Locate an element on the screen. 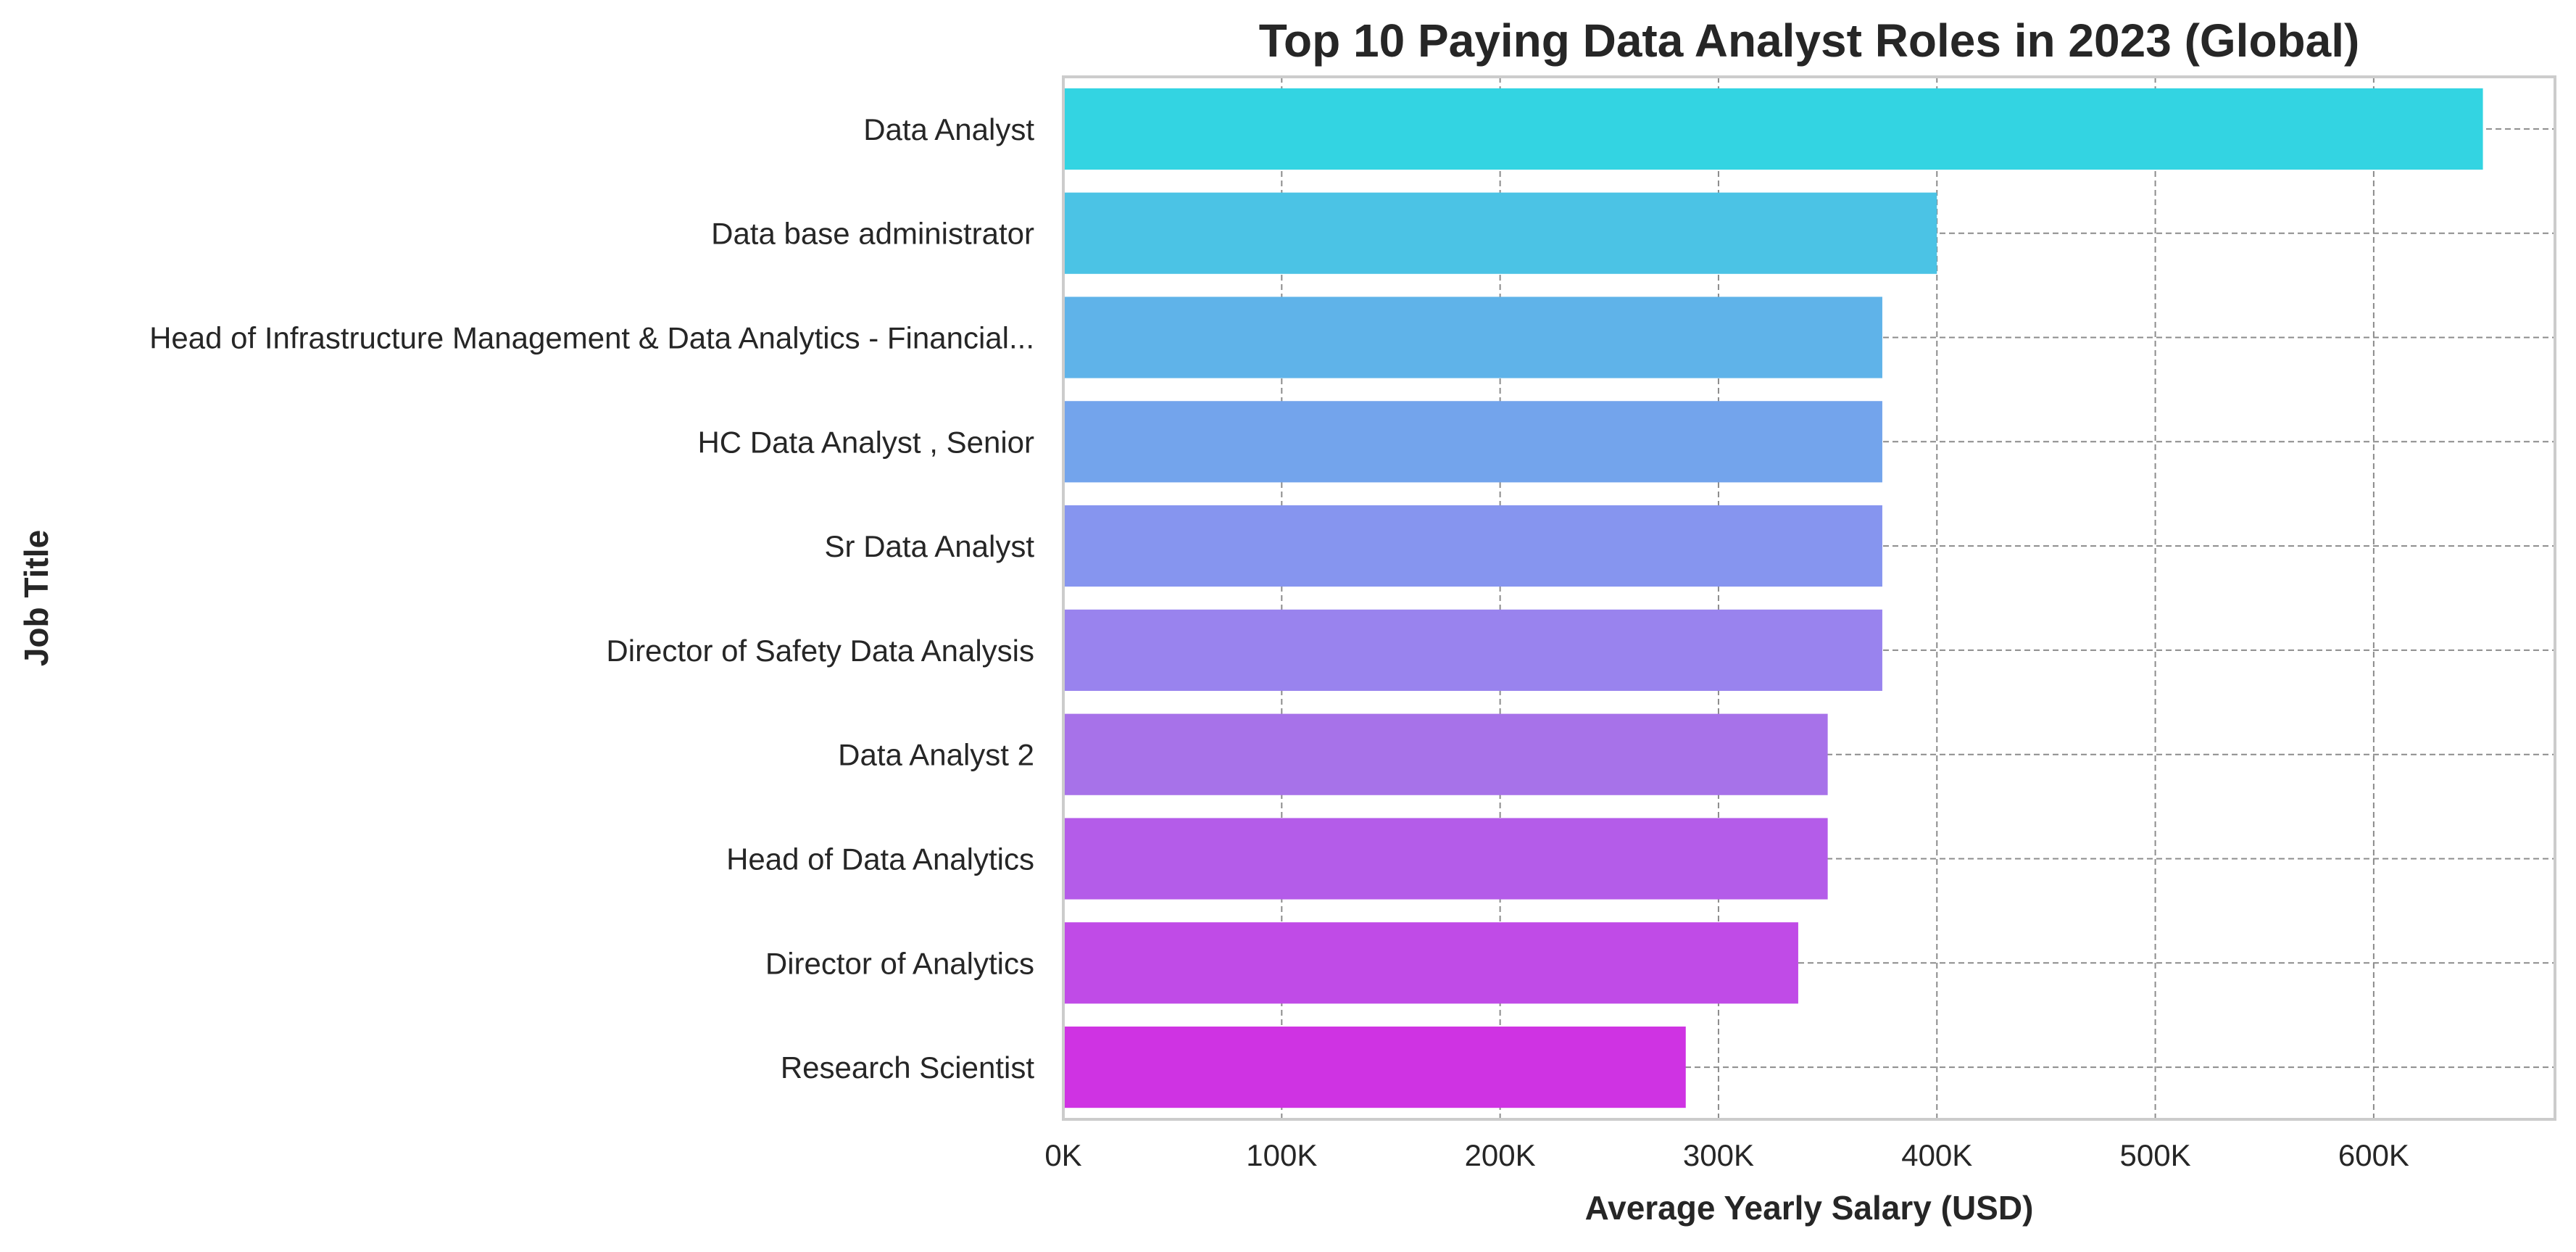  x-tick-label: 200K is located at coordinates (1500, 1155).